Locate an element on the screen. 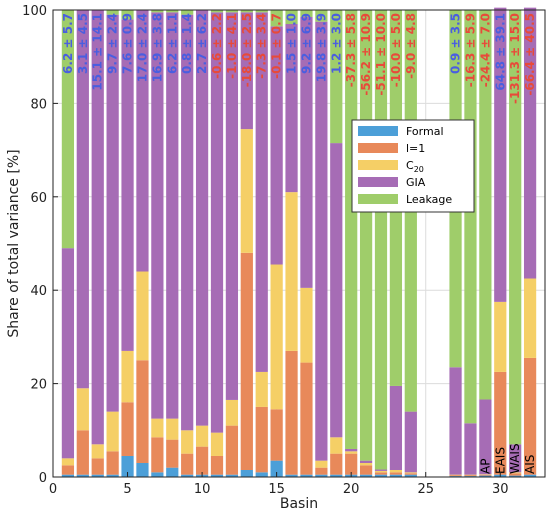 The width and height of the screenshot is (550, 515). bar-value-label-basin-12: -1.0 ± 4.1 is located at coordinates (232, 46).